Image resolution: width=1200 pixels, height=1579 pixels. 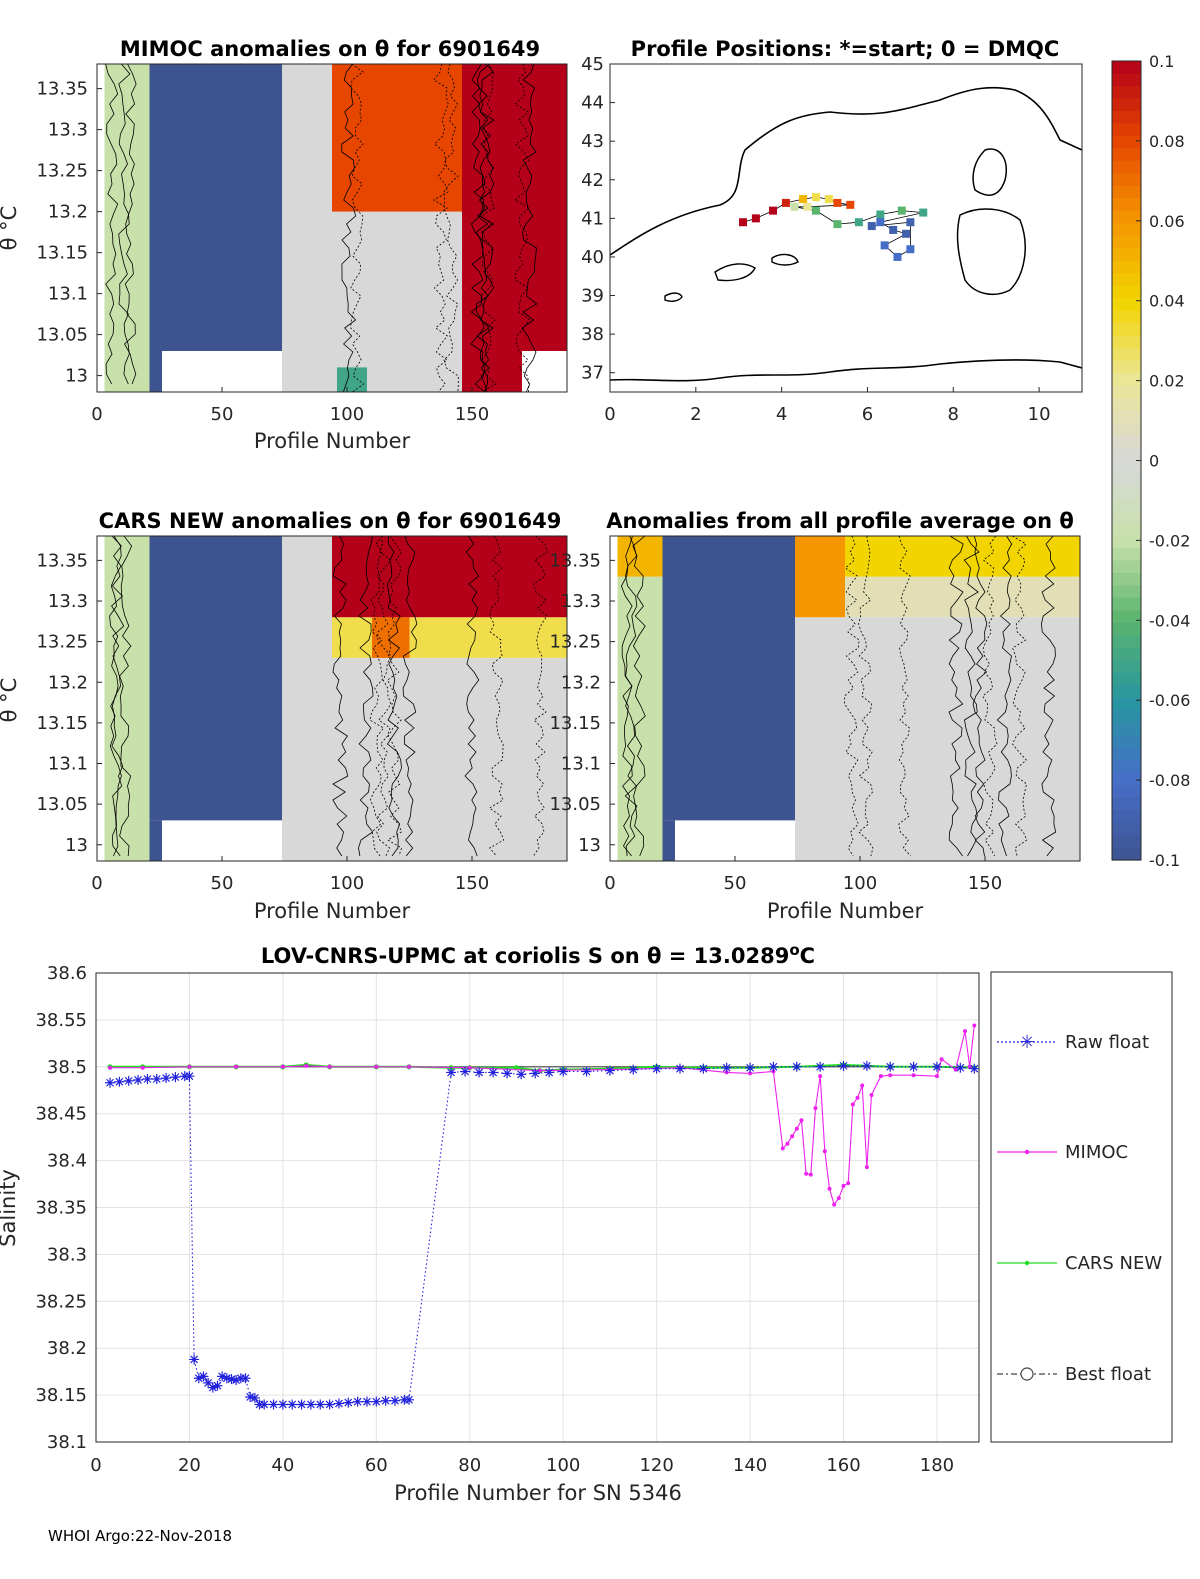 What do you see at coordinates (1079, 1263) in the screenshot?
I see `legend-entry-cars-new: CARS NEW` at bounding box center [1079, 1263].